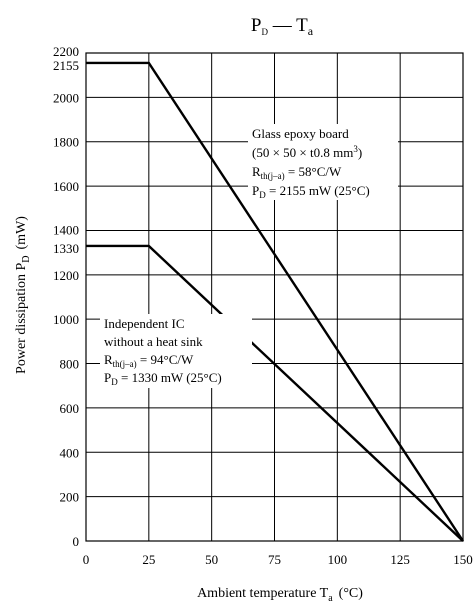 This screenshot has width=473, height=608. Describe the element at coordinates (400, 559) in the screenshot. I see `x-tick-label: 125` at that location.